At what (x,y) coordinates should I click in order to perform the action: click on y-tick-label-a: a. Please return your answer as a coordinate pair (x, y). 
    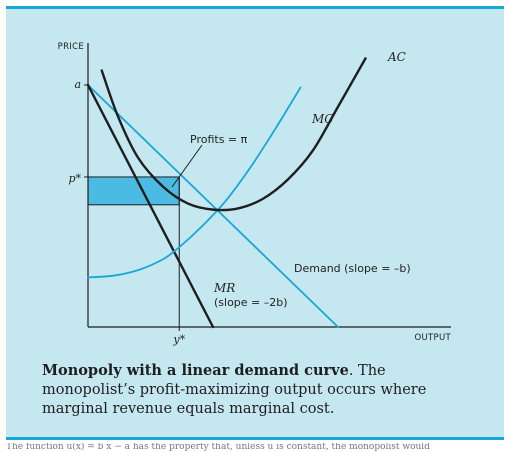
    Looking at the image, I should click on (77, 84).